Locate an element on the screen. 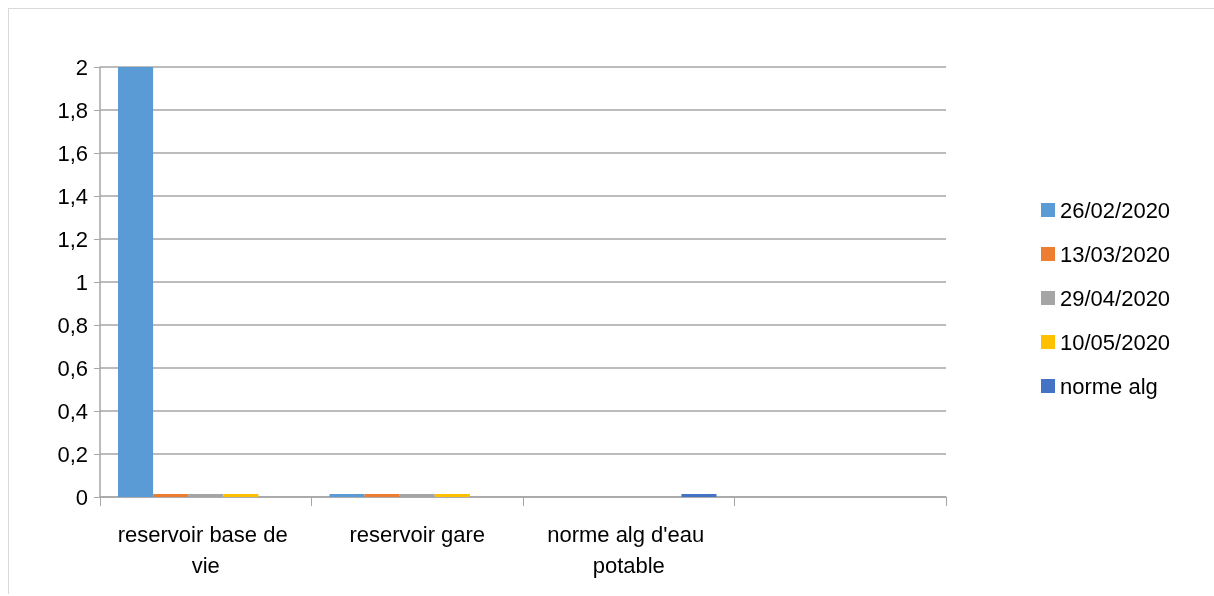 This screenshot has width=1214, height=596. x-tick-label: norme alg d'eau potable is located at coordinates (629, 550).